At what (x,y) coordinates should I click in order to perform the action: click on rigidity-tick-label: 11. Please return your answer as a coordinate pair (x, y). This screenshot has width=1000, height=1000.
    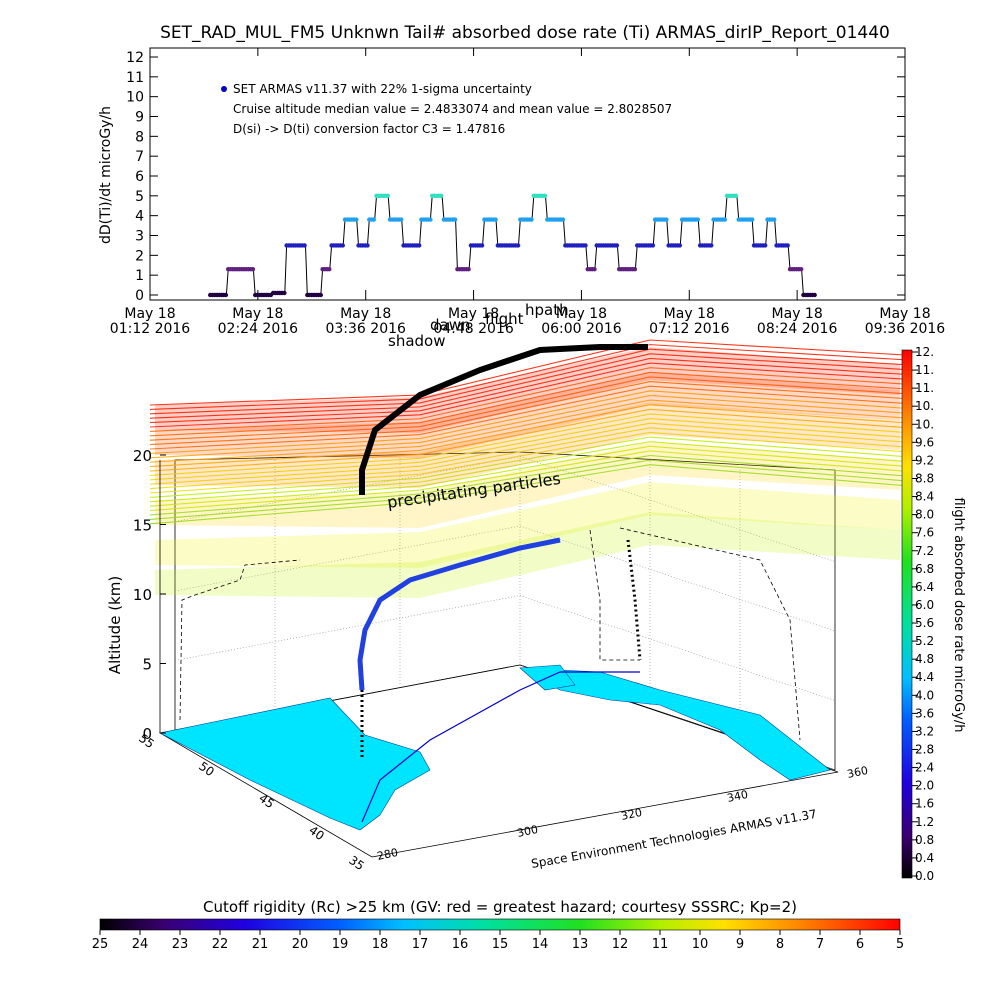
    Looking at the image, I should click on (660, 944).